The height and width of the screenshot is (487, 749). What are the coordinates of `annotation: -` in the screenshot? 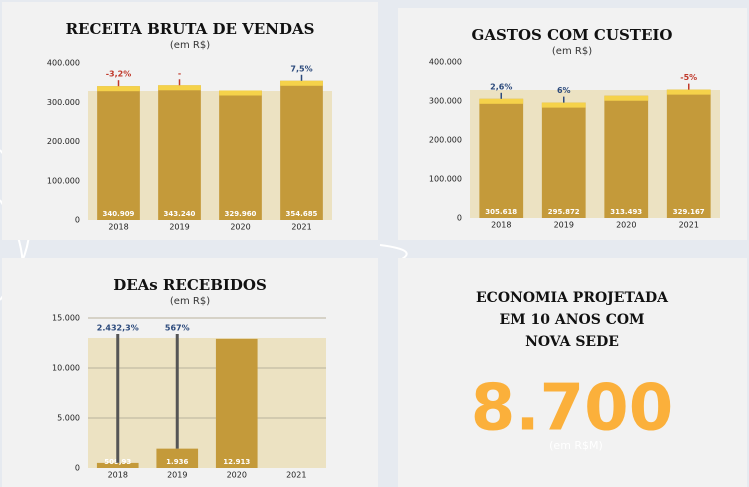 It's located at (179, 73).